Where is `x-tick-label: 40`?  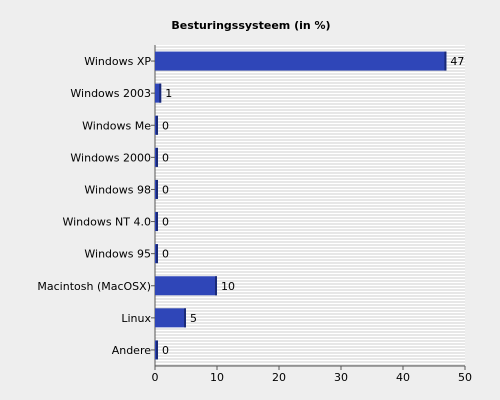 x-tick-label: 40 is located at coordinates (403, 377).